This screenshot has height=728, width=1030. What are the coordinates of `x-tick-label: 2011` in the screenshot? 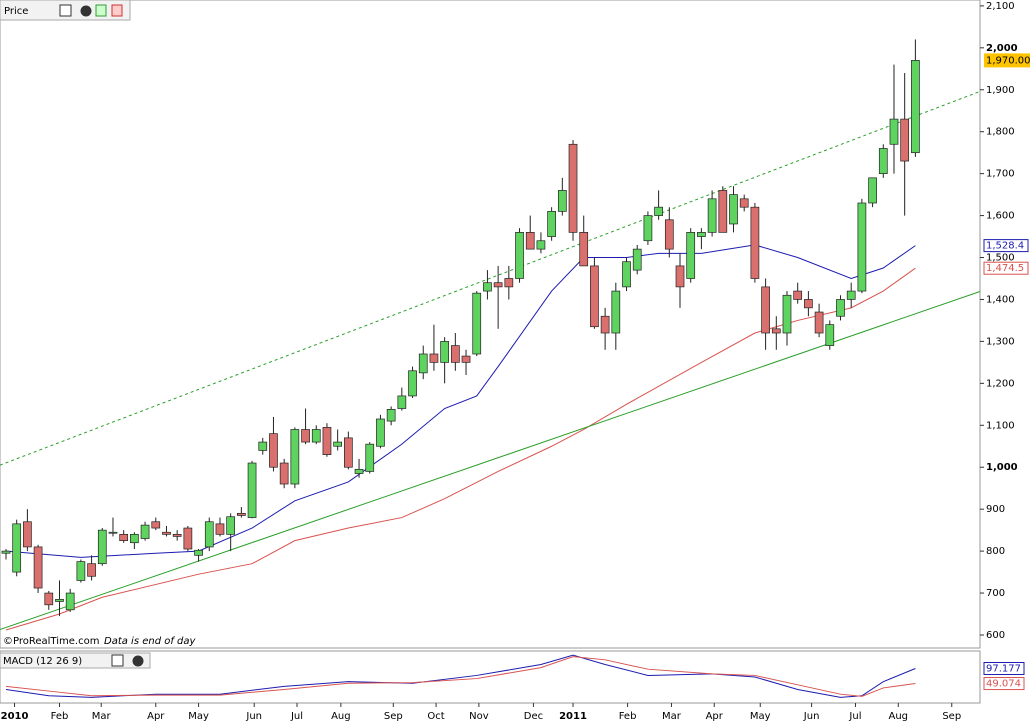 It's located at (573, 716).